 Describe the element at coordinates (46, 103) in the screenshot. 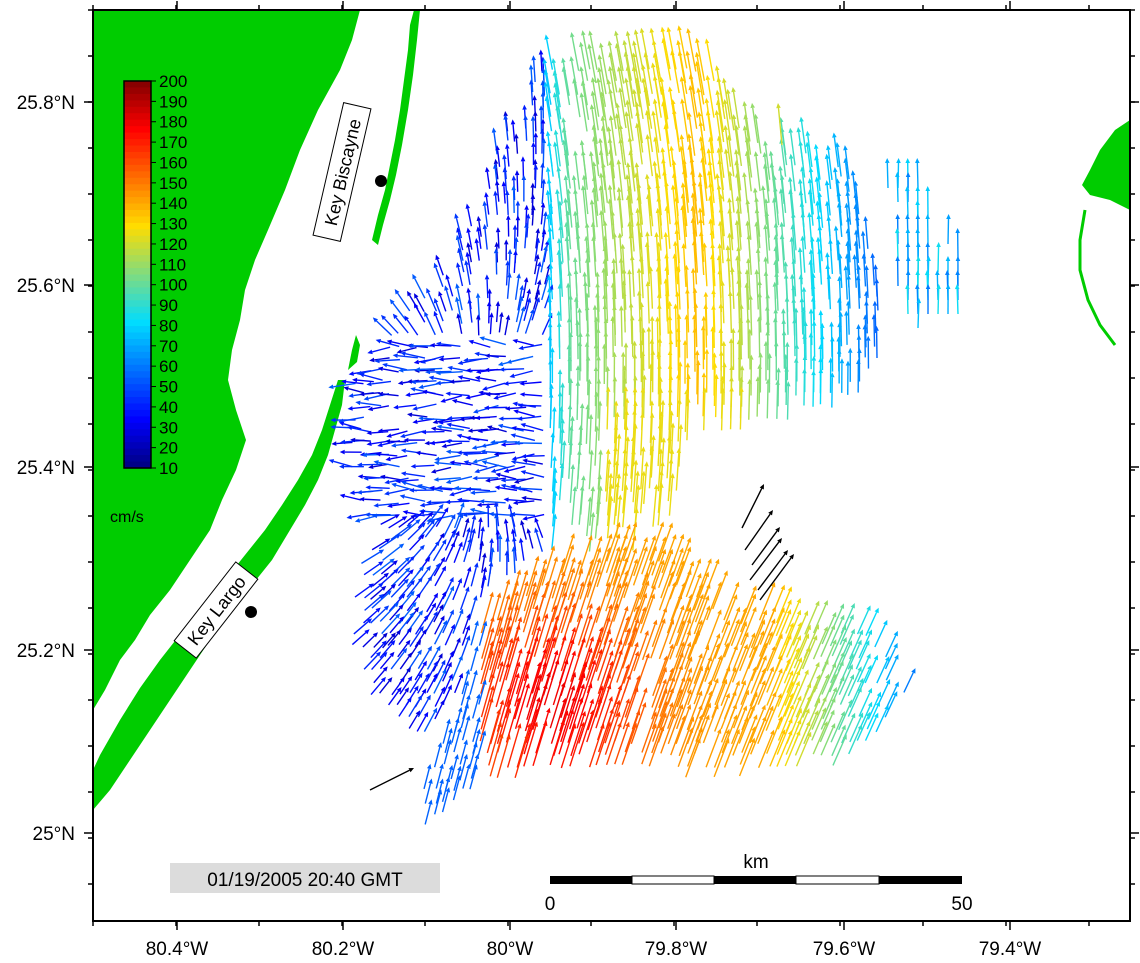

I see `lat-label-25-8: 25.8°N` at that location.